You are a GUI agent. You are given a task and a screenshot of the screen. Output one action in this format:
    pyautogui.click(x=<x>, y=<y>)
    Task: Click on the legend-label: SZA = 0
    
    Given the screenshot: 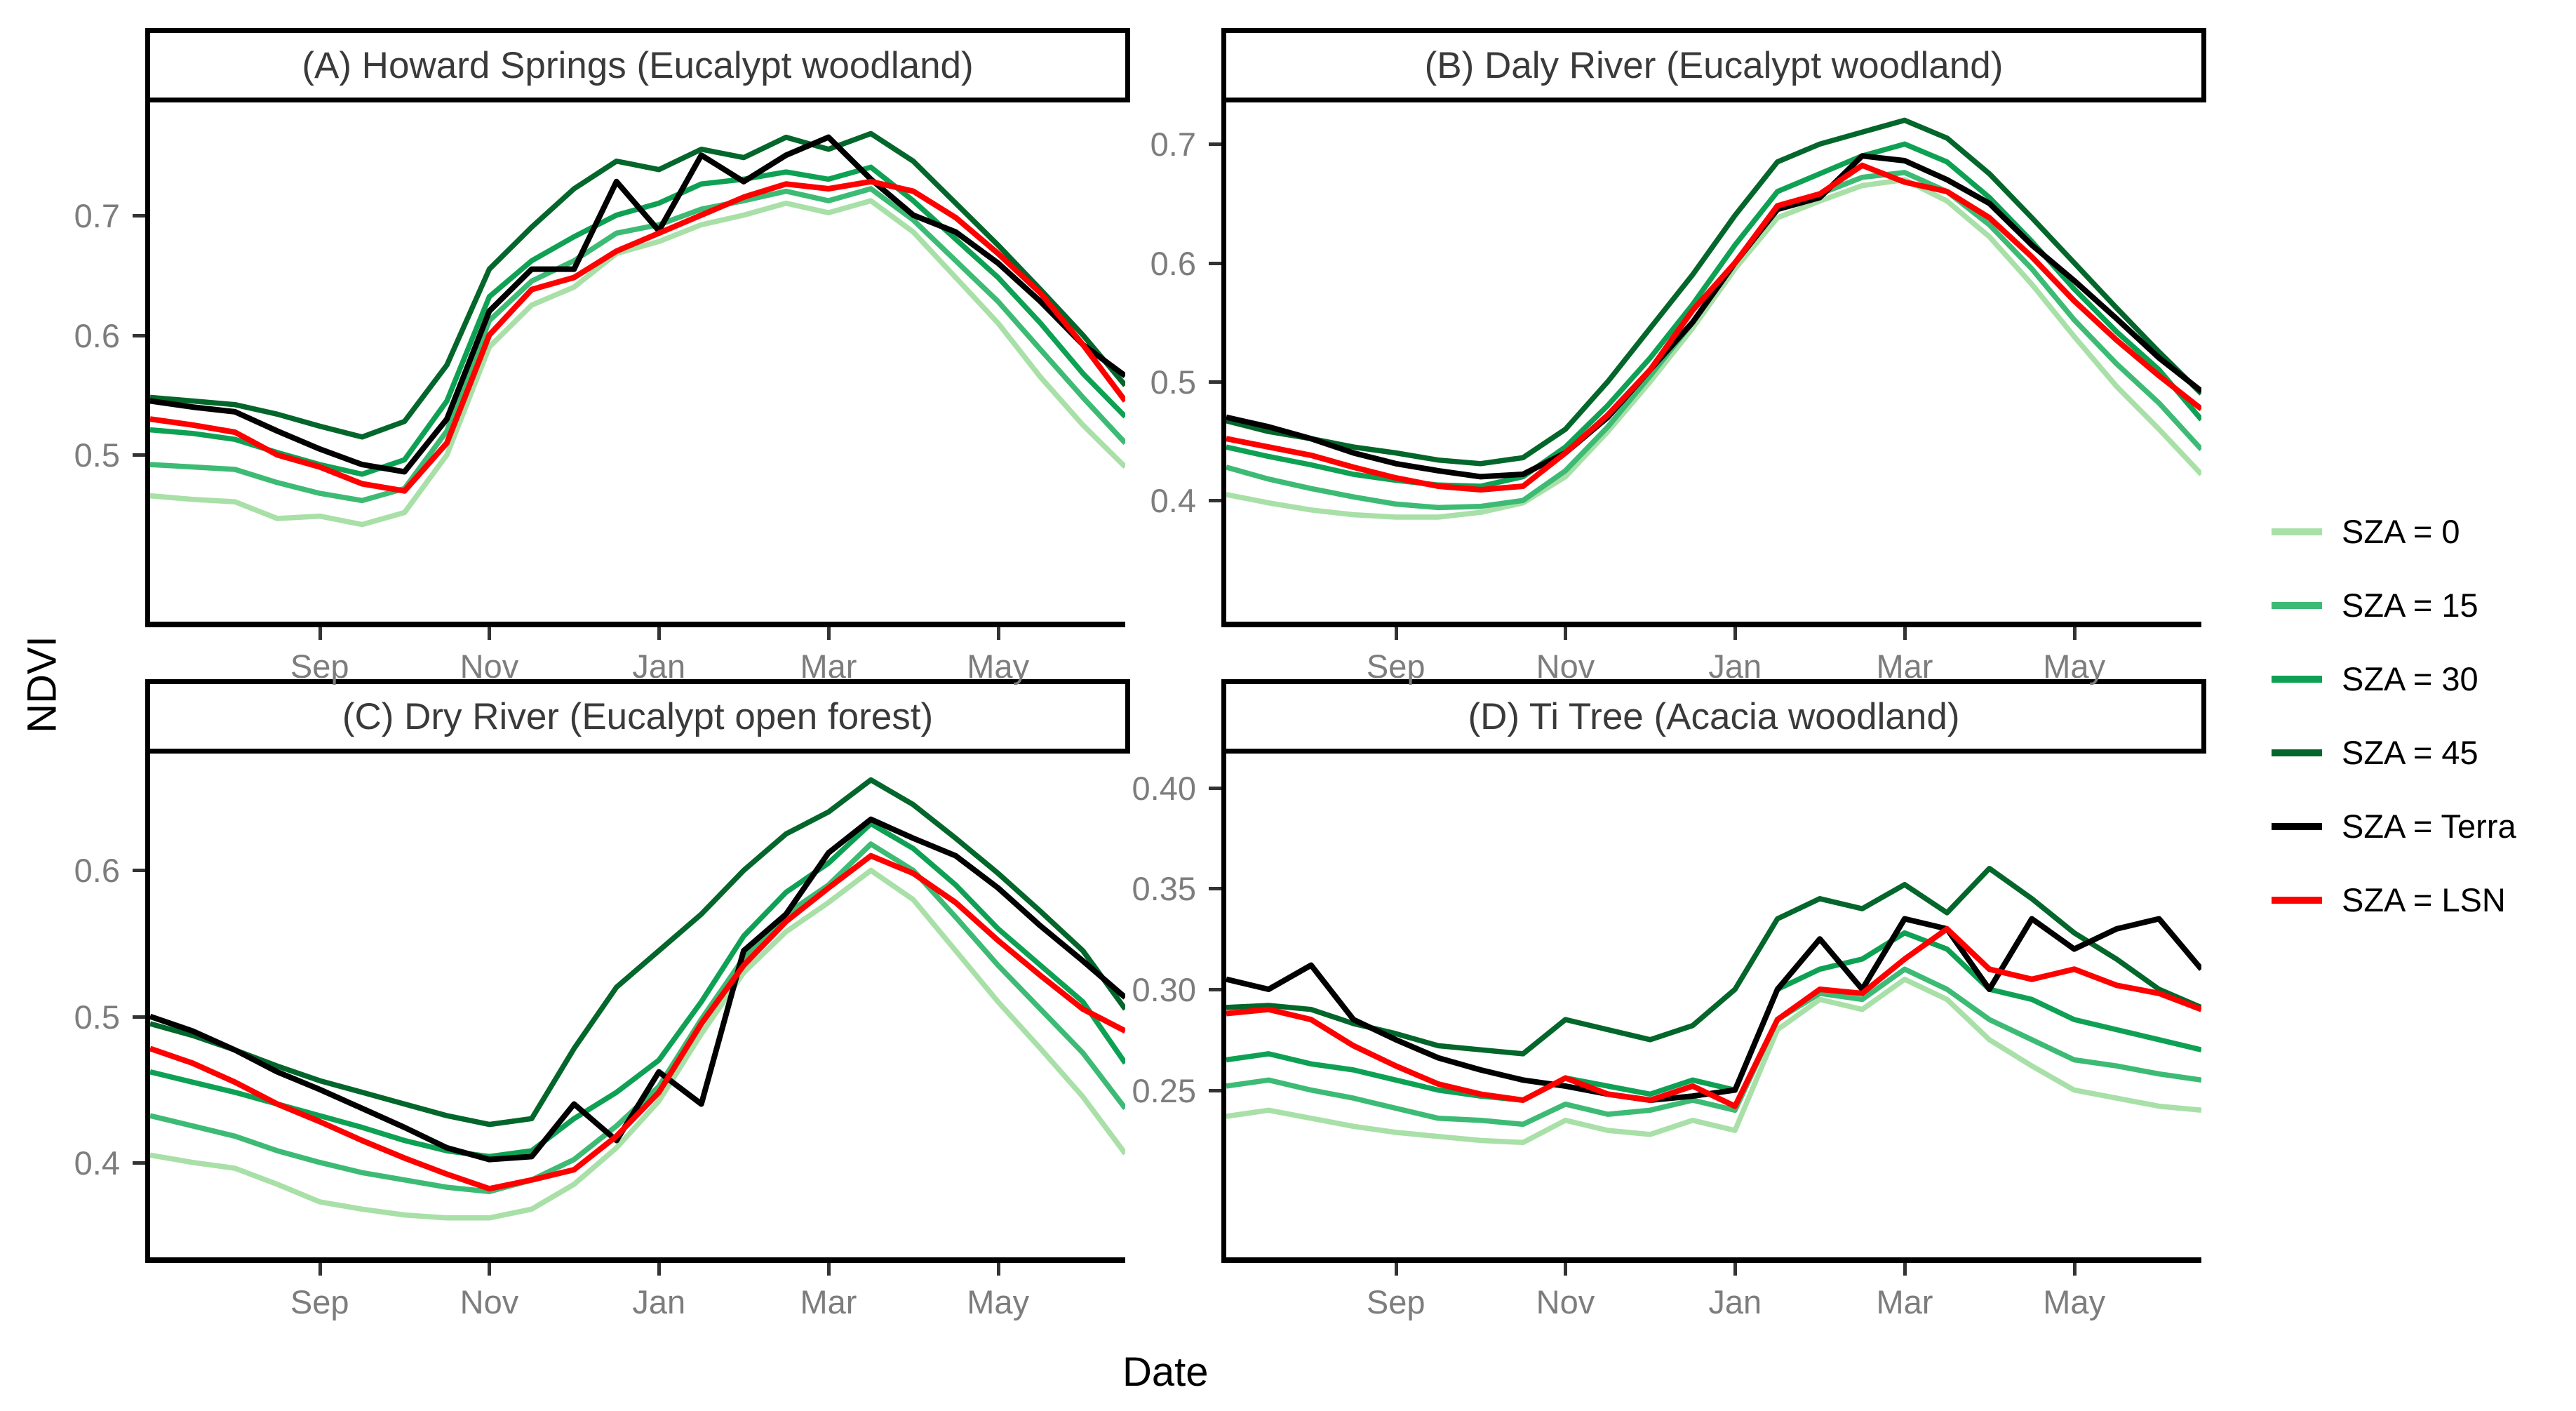 What is the action you would take?
    pyautogui.click(x=2401, y=531)
    